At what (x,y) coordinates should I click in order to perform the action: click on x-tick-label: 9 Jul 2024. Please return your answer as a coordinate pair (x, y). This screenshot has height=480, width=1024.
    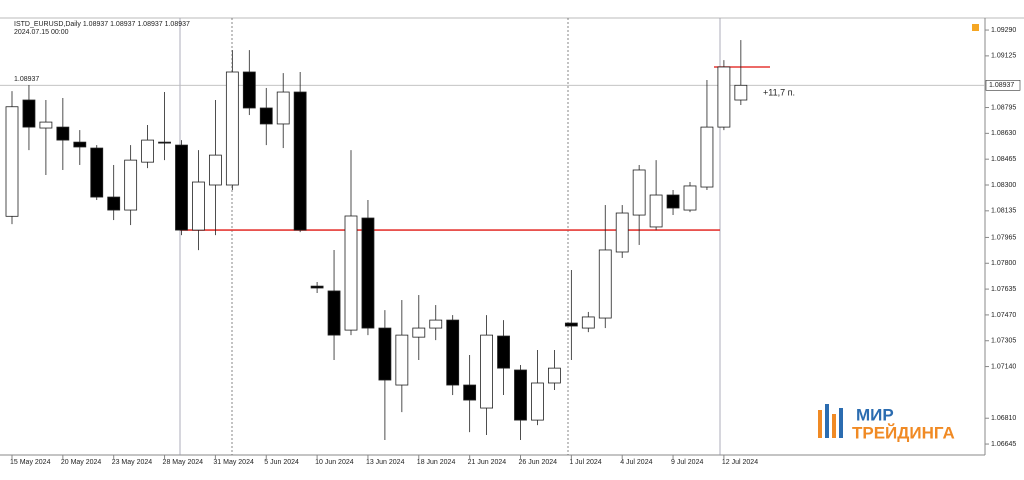
    Looking at the image, I should click on (687, 462).